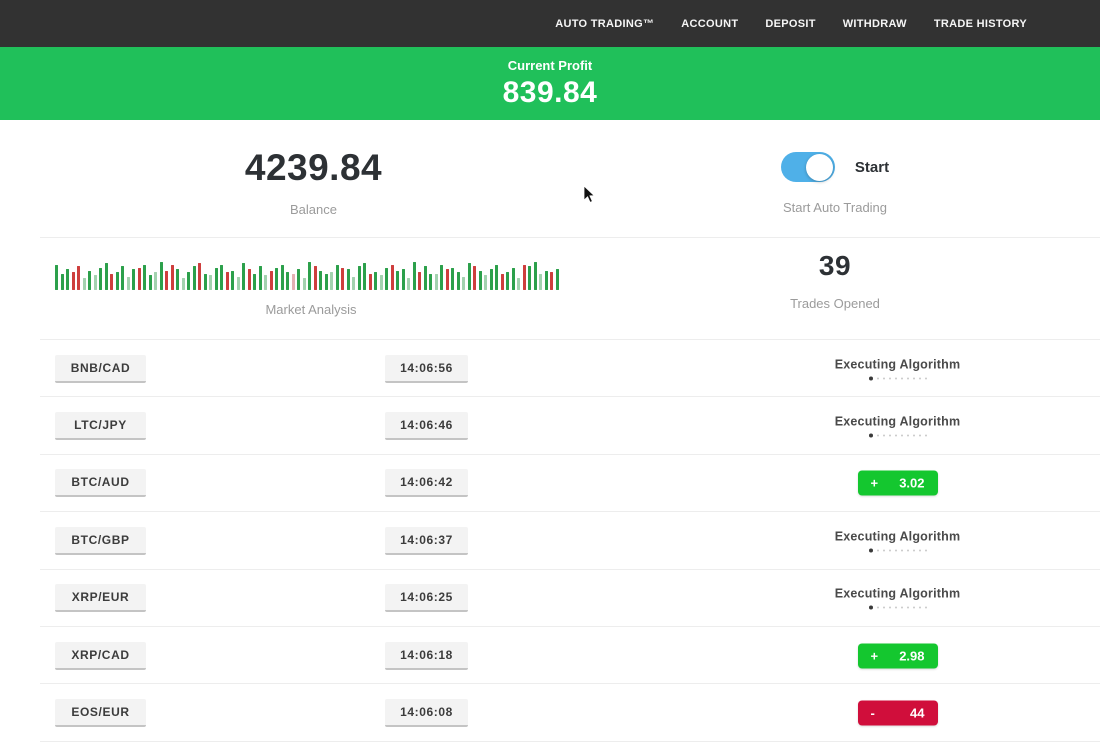 This screenshot has width=1100, height=742. I want to click on market-analysis-label: Market Analysis, so click(311, 309).